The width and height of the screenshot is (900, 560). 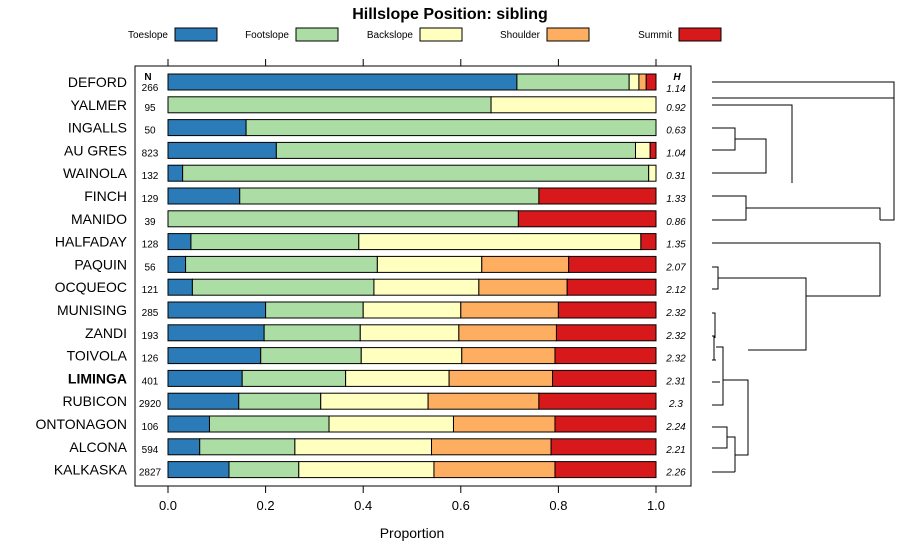 What do you see at coordinates (675, 290) in the screenshot?
I see `entropy-label: 2.12` at bounding box center [675, 290].